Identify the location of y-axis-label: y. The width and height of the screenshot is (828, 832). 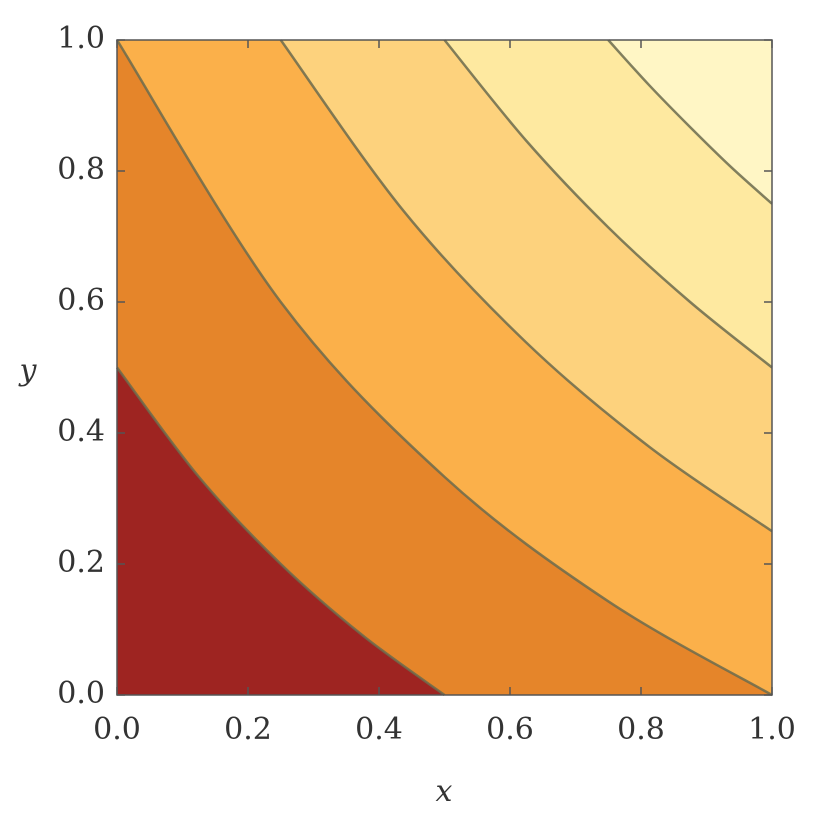
(28, 370).